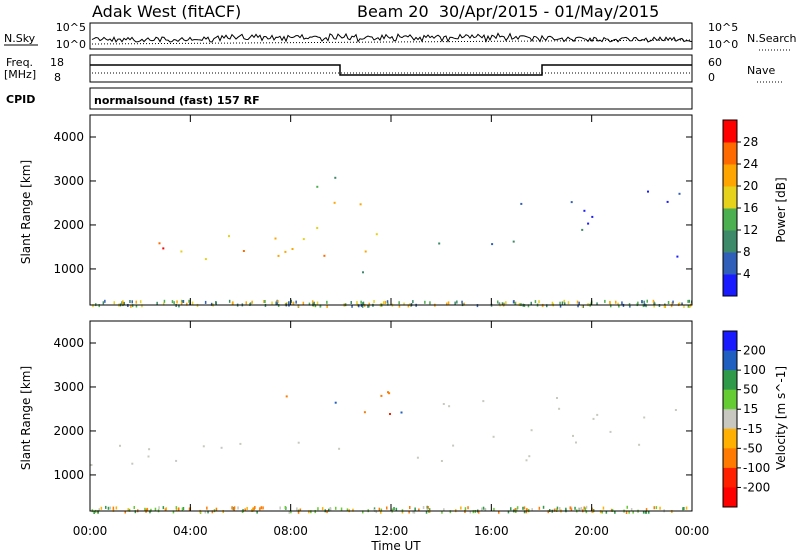 Image resolution: width=800 pixels, height=554 pixels. What do you see at coordinates (750, 186) in the screenshot?
I see `colorbar-tick-label: 20` at bounding box center [750, 186].